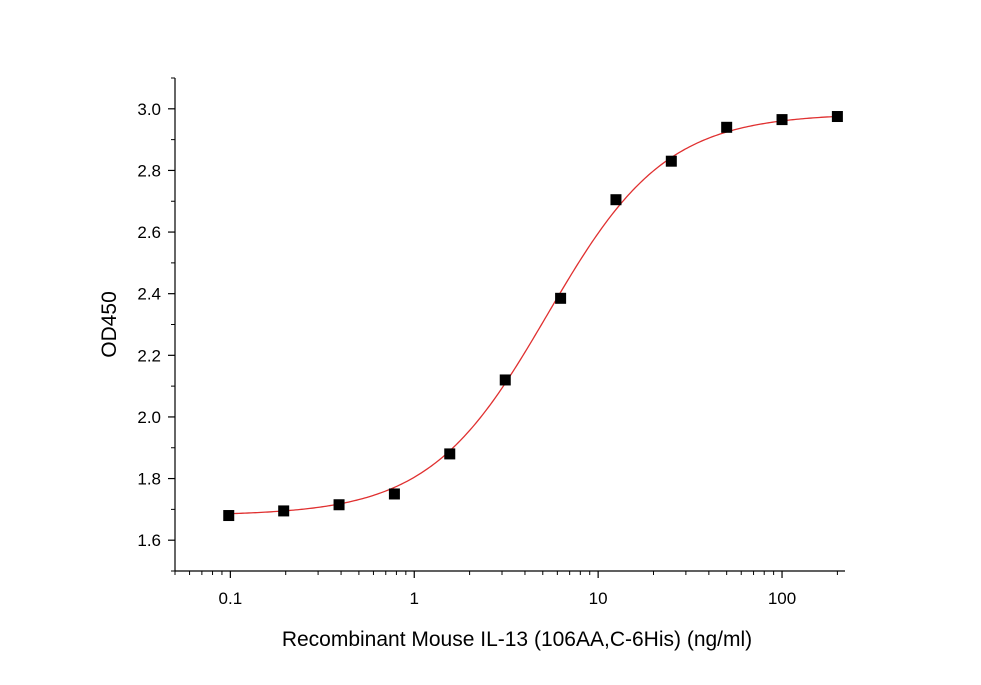 This screenshot has height=685, width=981. I want to click on x-tick-label: 0.1, so click(231, 598).